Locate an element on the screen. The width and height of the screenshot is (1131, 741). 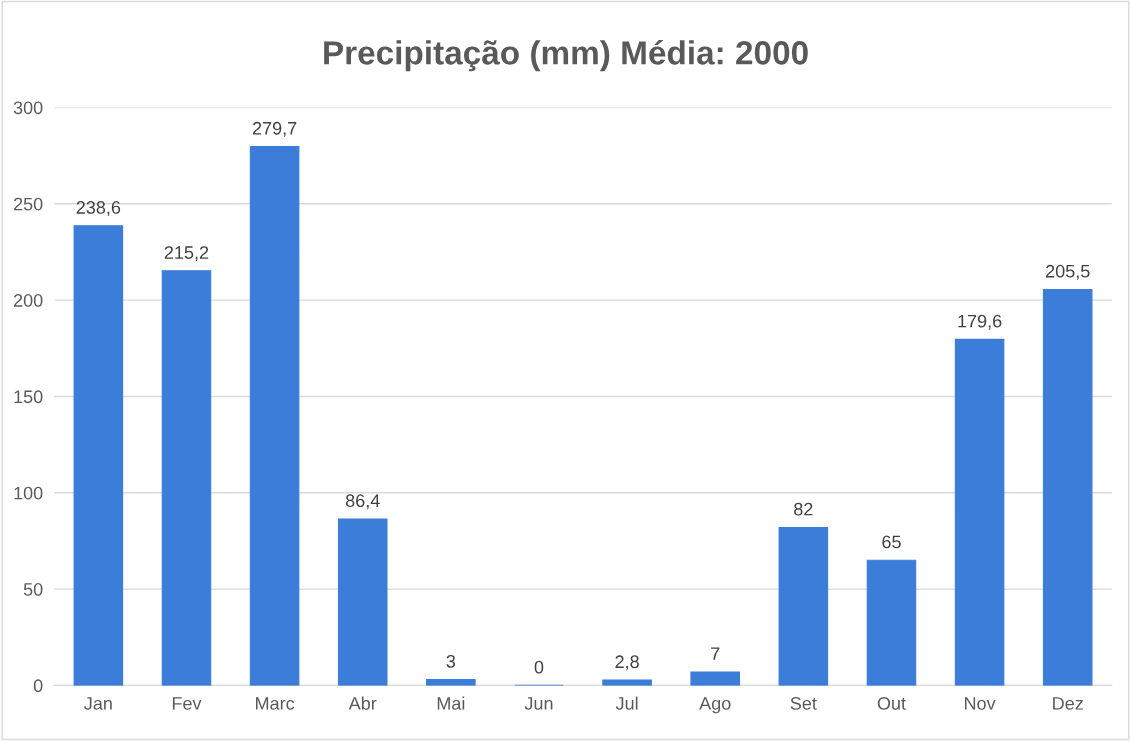
chart-title: Precipitação (mm) Média: 2000 is located at coordinates (566, 55).